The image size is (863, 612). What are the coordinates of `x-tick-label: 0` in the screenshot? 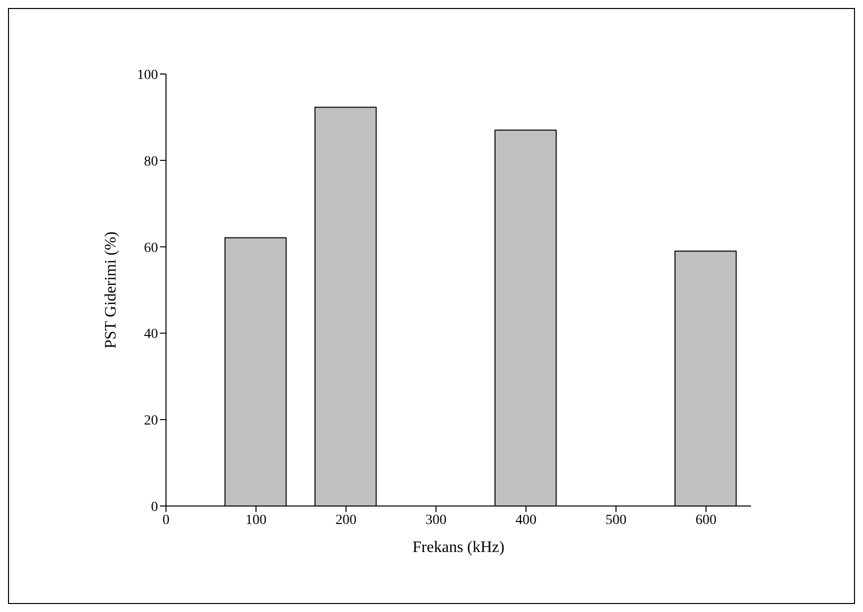 It's located at (166, 520).